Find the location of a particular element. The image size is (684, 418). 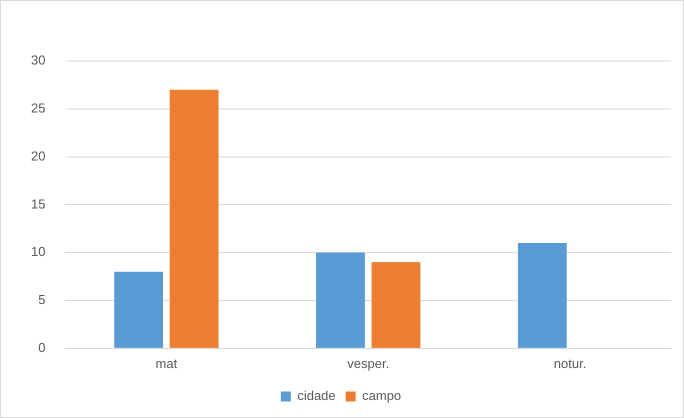

y-tick-label: 15 is located at coordinates (38, 204).